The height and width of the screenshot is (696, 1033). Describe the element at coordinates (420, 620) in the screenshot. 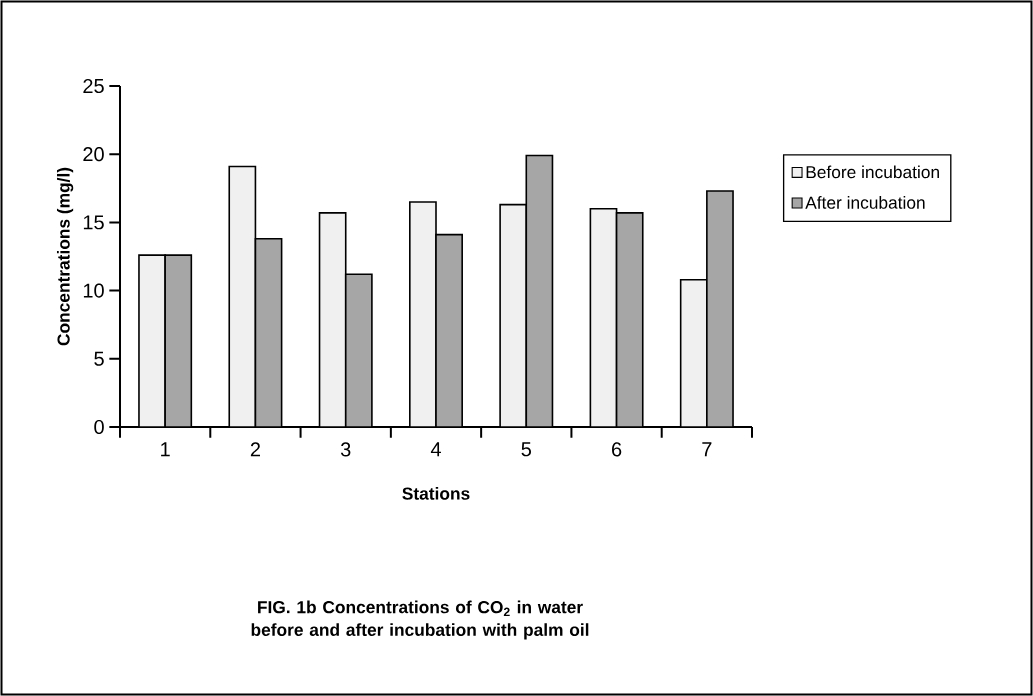

I see `text: FIG. 1b Concentrations of CO$_{2}$ in water before and after incubation with palm oil` at that location.